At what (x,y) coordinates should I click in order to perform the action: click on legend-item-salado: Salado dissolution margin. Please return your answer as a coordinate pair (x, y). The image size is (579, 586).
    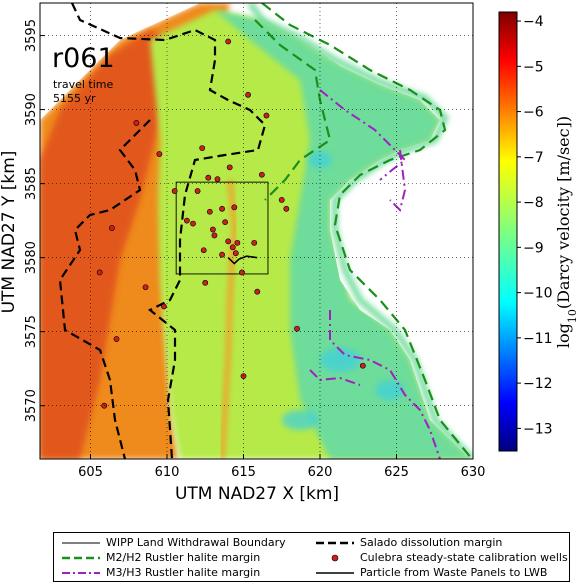
    Looking at the image, I should click on (409, 543).